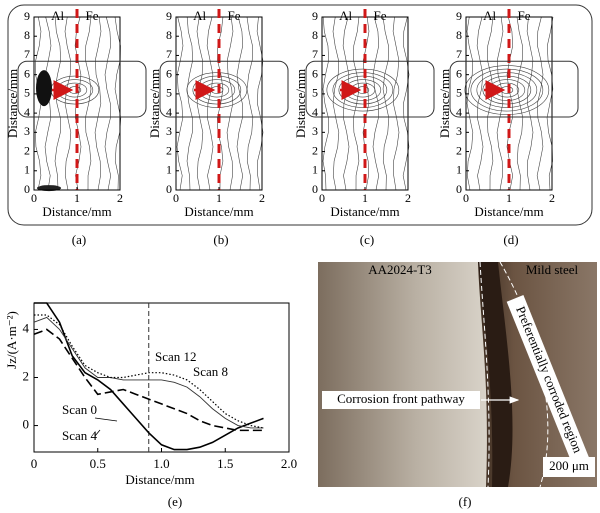  I want to click on corroded-band, so click(495, 374).